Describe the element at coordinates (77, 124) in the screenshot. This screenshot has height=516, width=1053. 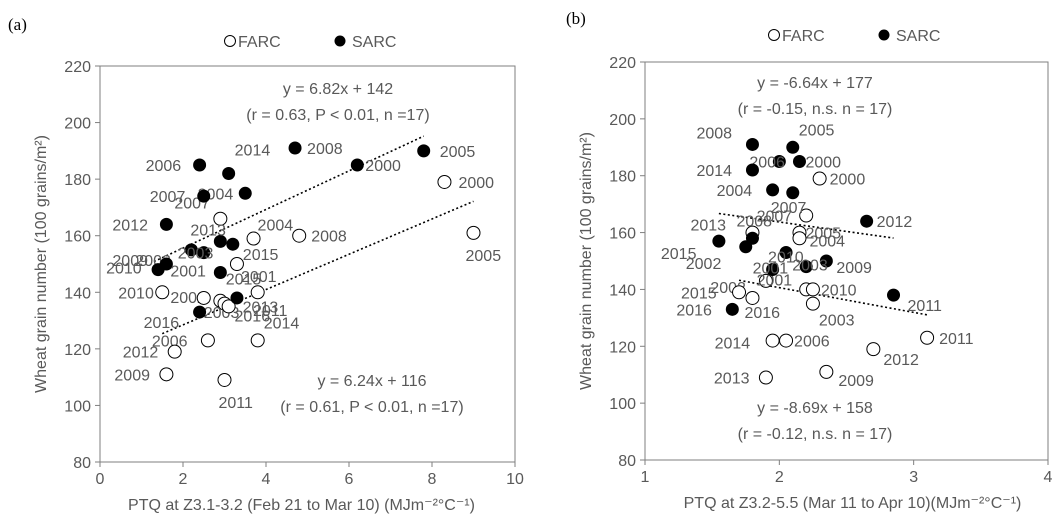
I see `y-tick-label: 200` at that location.